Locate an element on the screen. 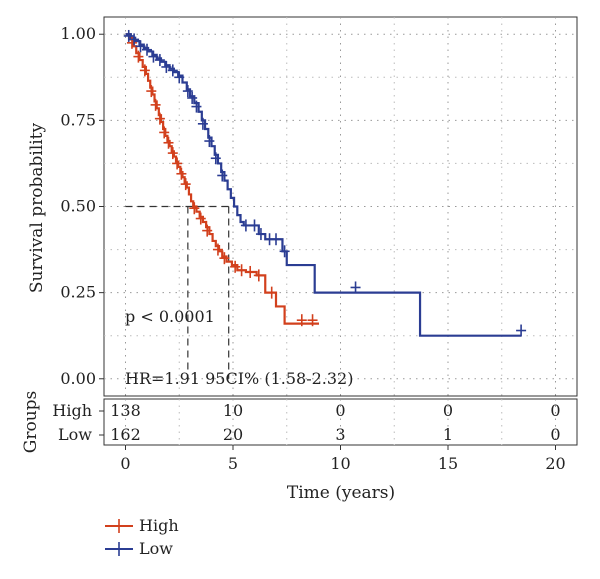 The image size is (600, 579). legend-label: Low is located at coordinates (156, 548).